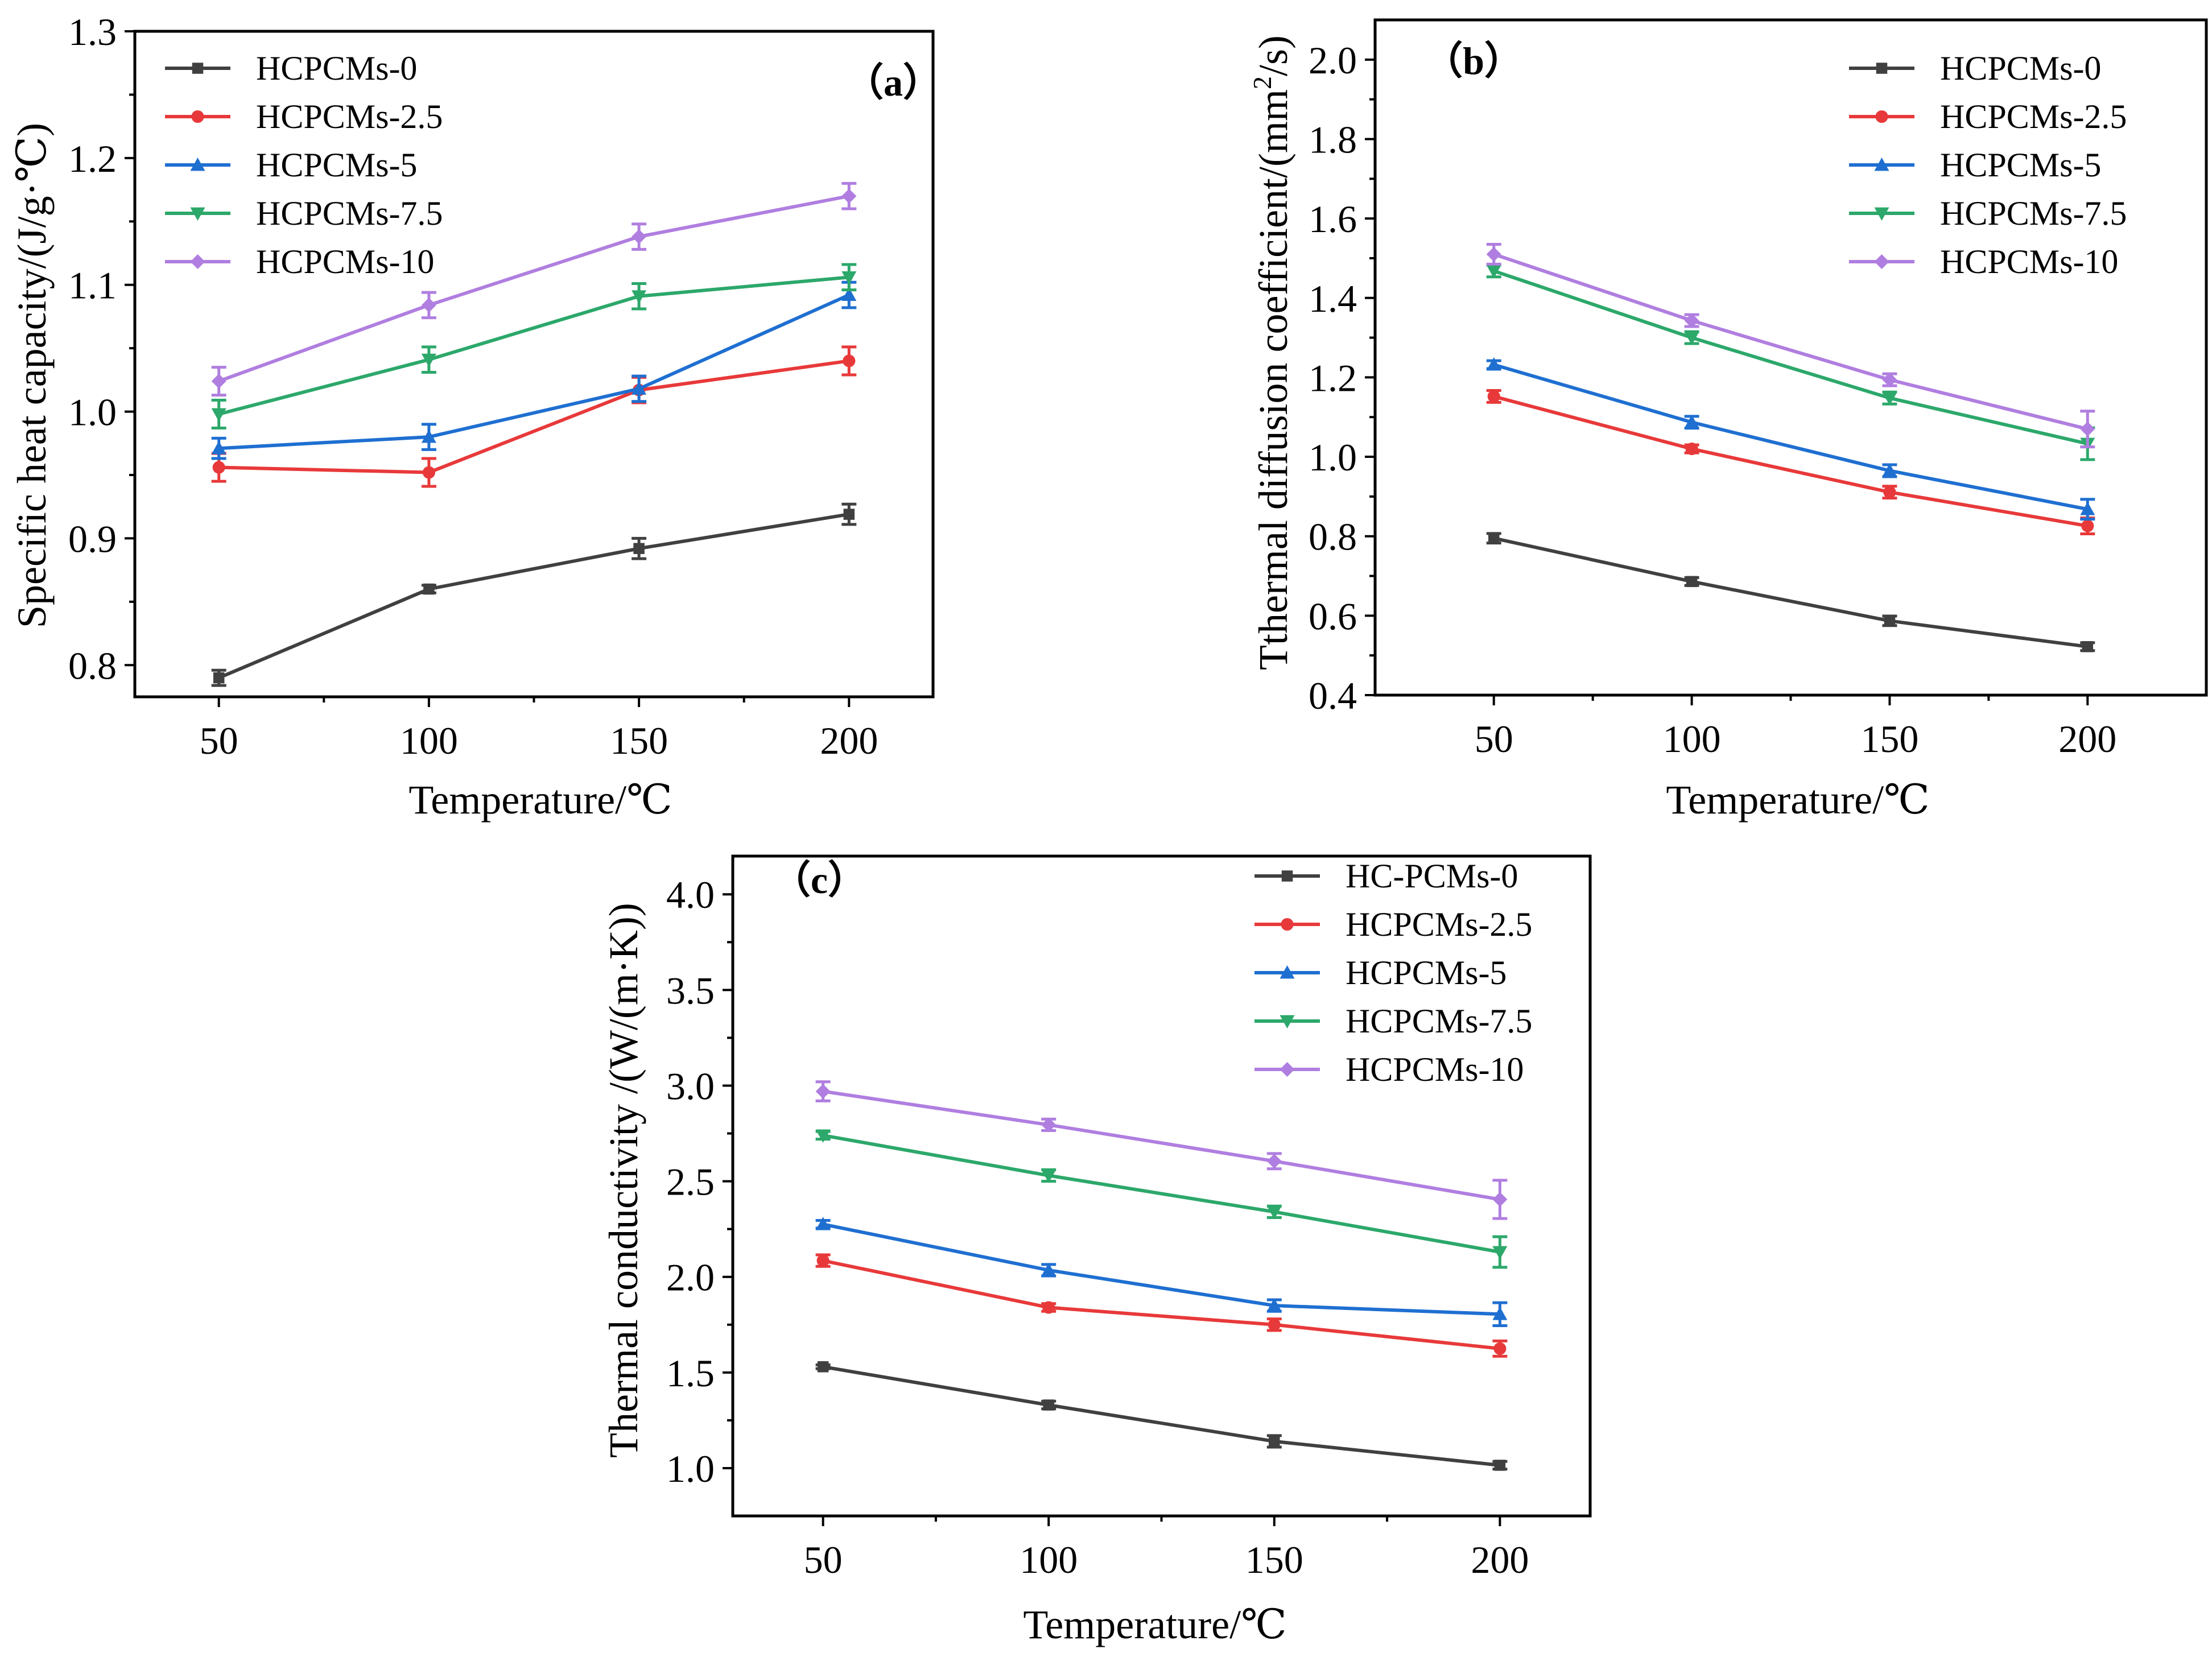  What do you see at coordinates (1474, 60) in the screenshot?
I see `panel-label-b: （b）` at bounding box center [1474, 60].